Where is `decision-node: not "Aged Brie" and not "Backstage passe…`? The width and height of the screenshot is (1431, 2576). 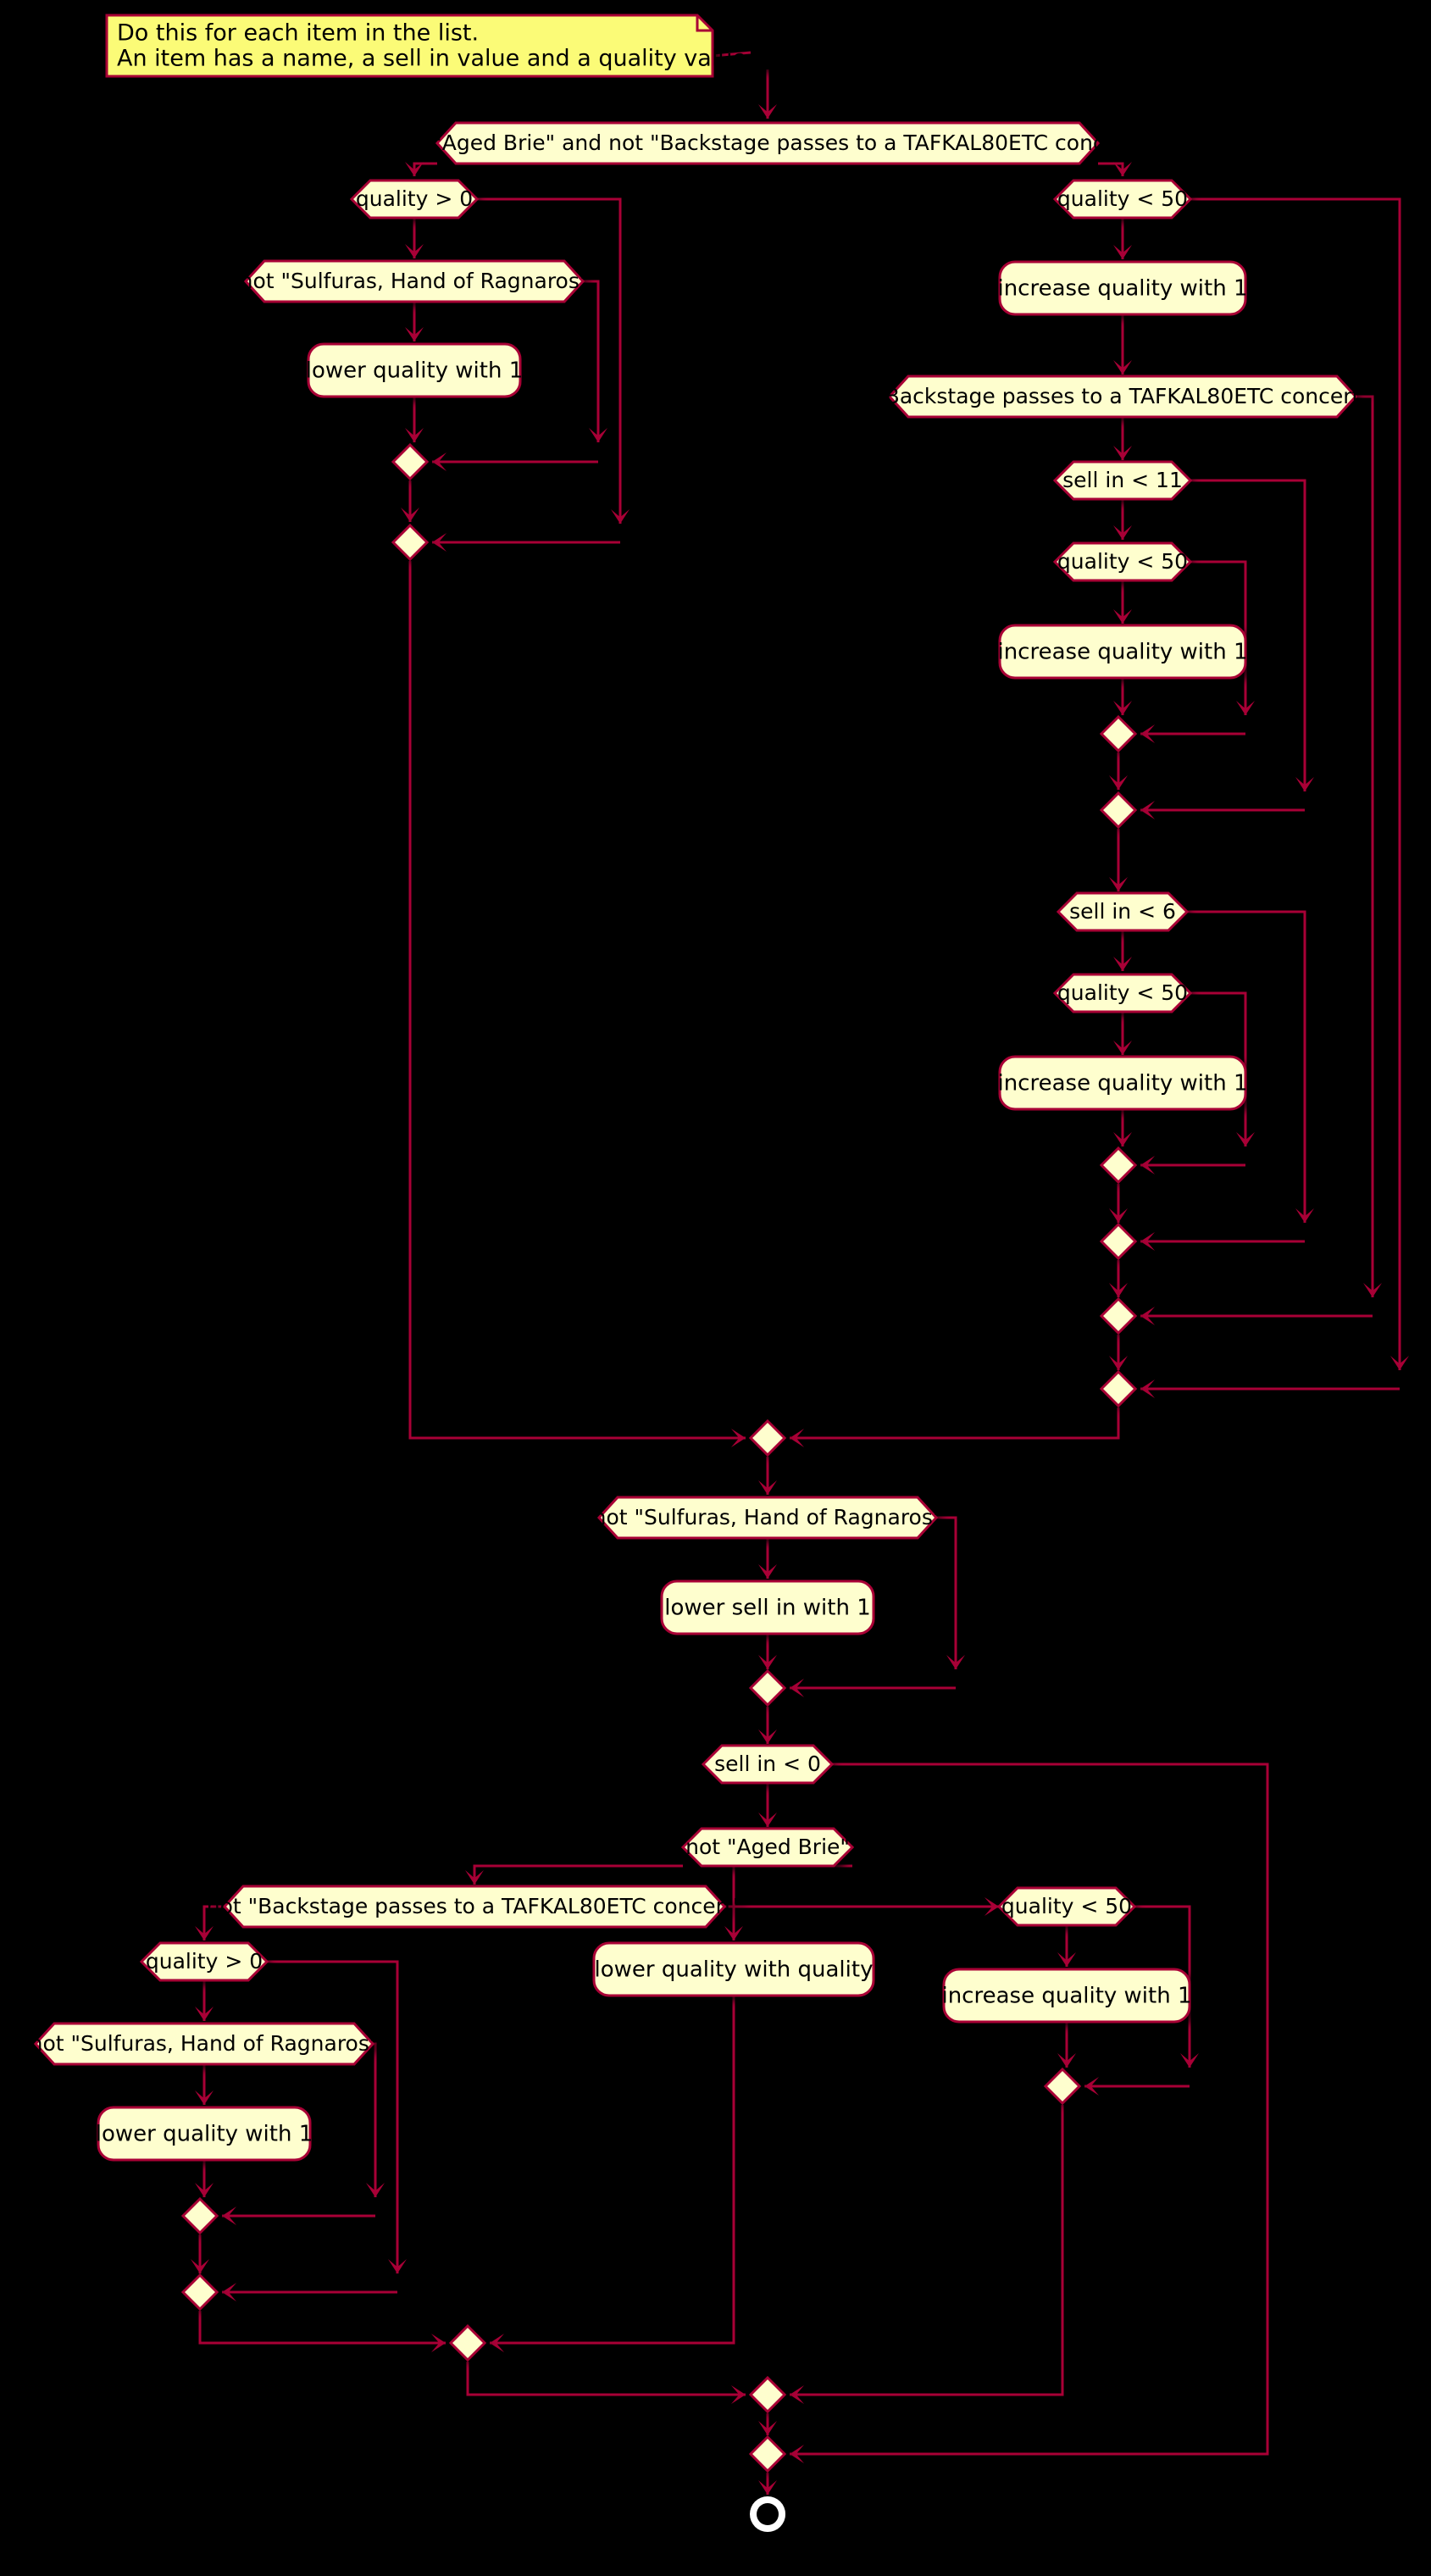 decision-node: not "Aged Brie" and not "Backstage passe… is located at coordinates (768, 143).